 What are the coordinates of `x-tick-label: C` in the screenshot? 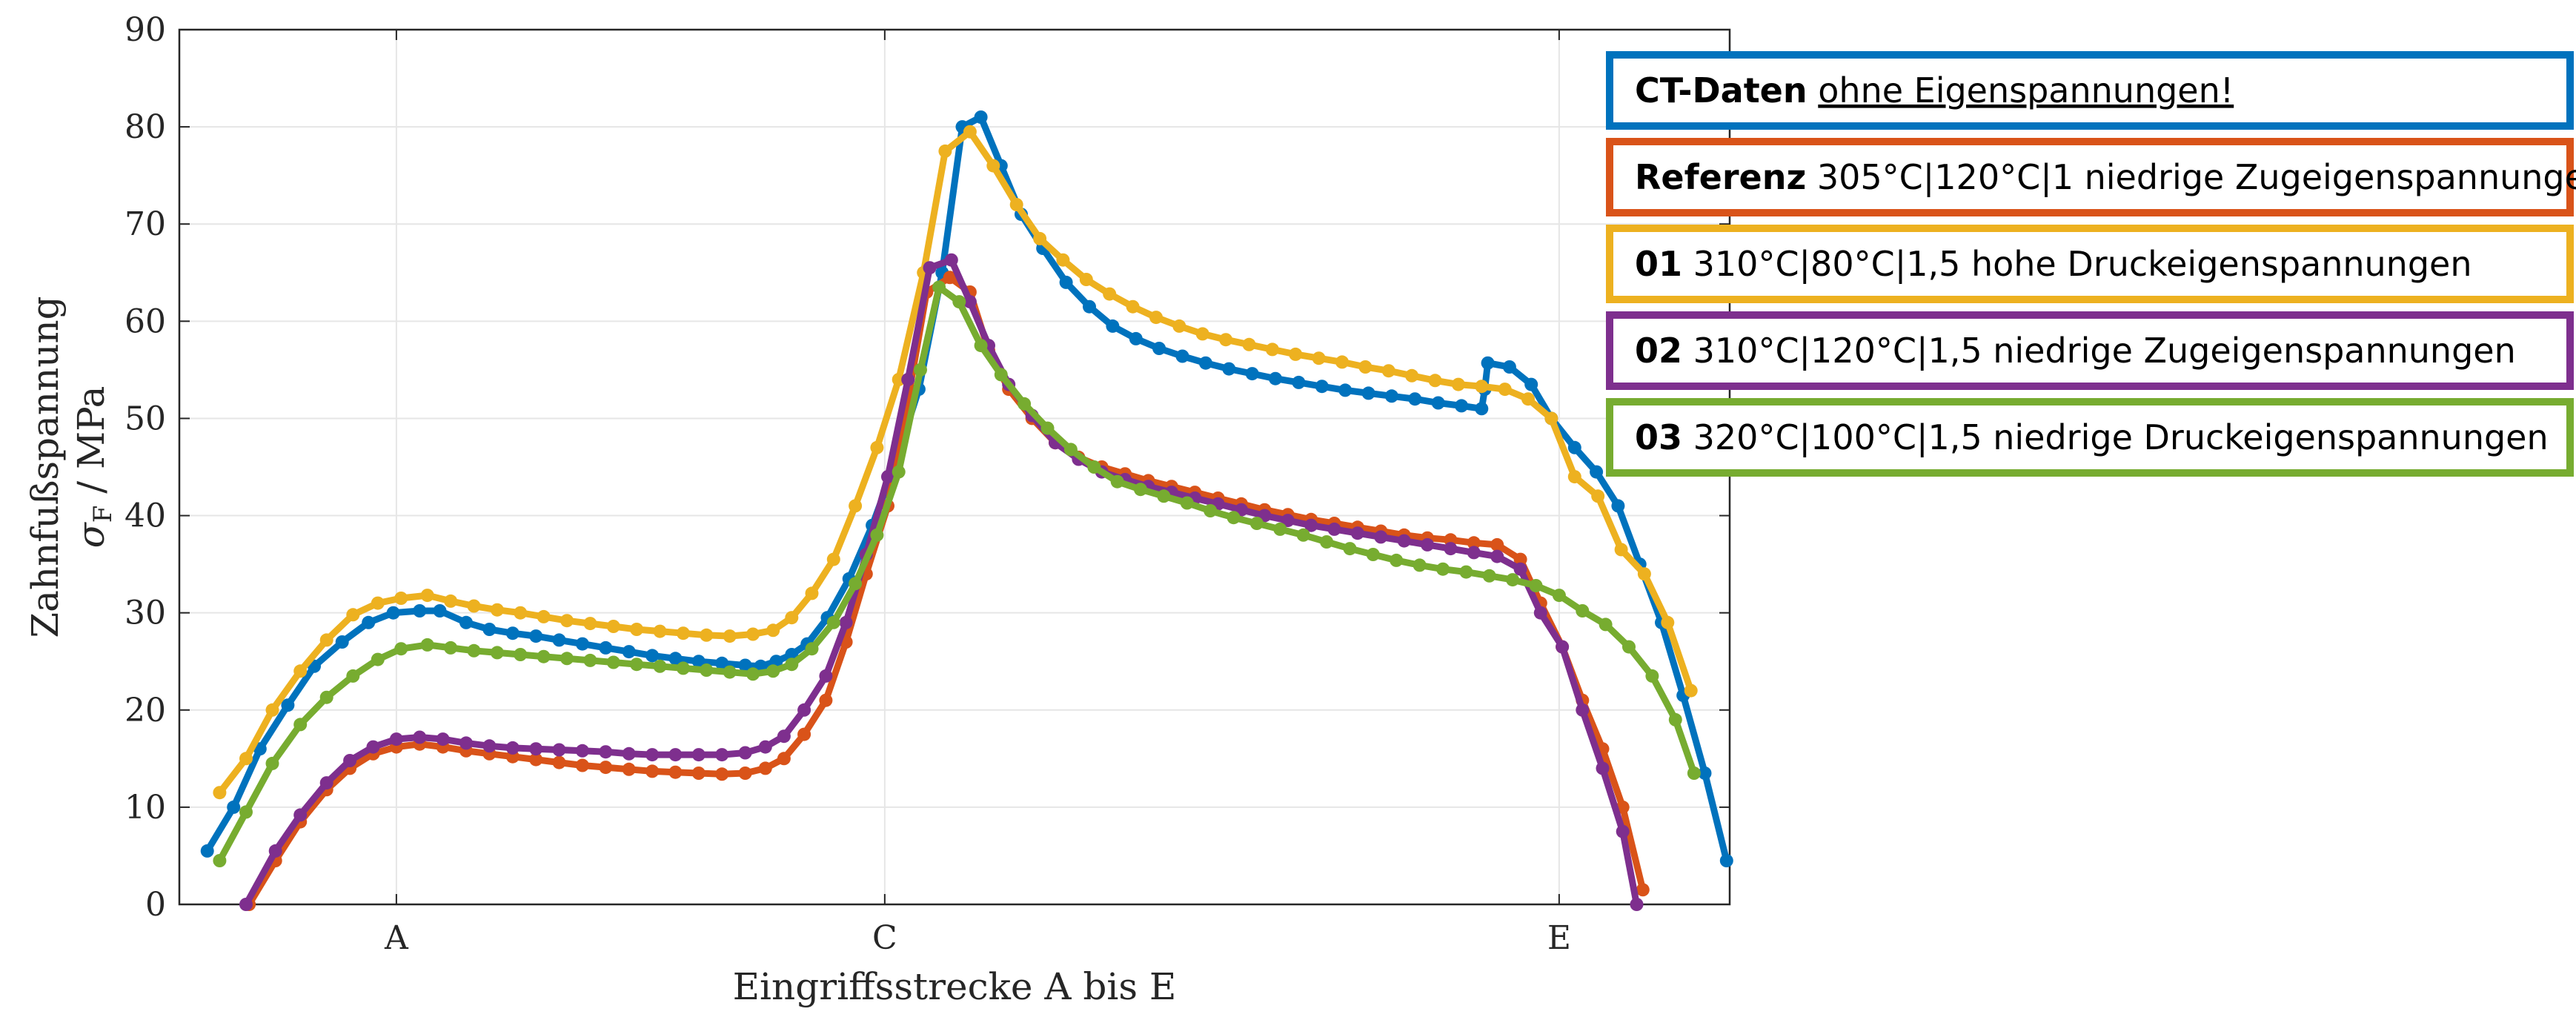 It's located at (884, 938).